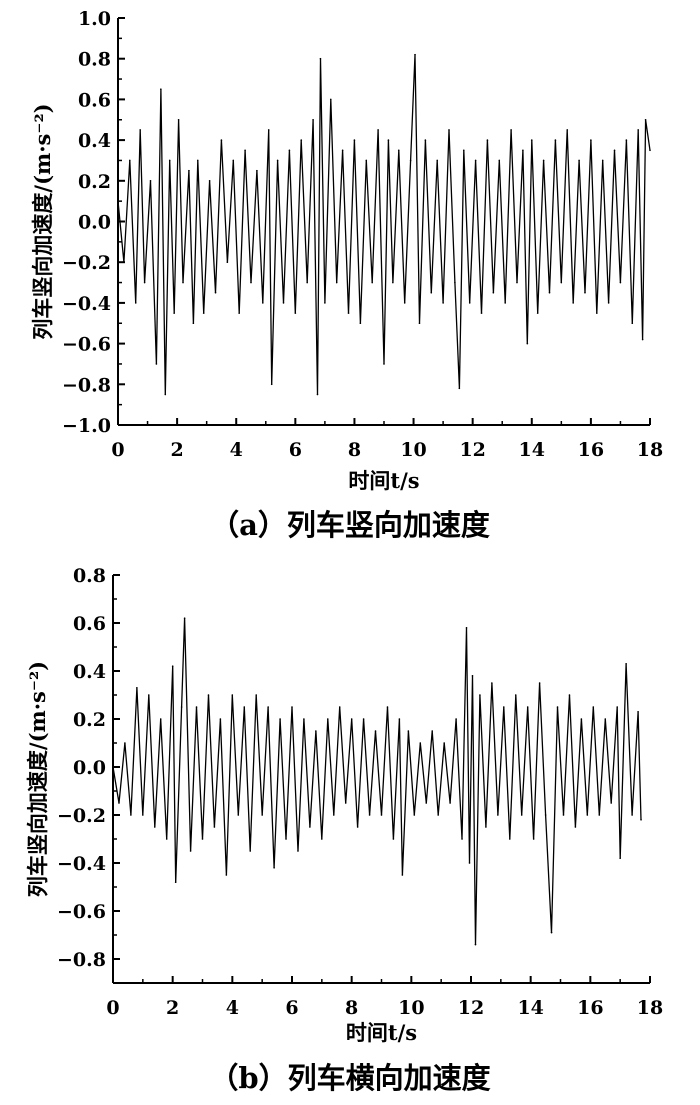 The width and height of the screenshot is (700, 1105). Describe the element at coordinates (471, 1008) in the screenshot. I see `chart-b-x-tick-label: 12` at that location.